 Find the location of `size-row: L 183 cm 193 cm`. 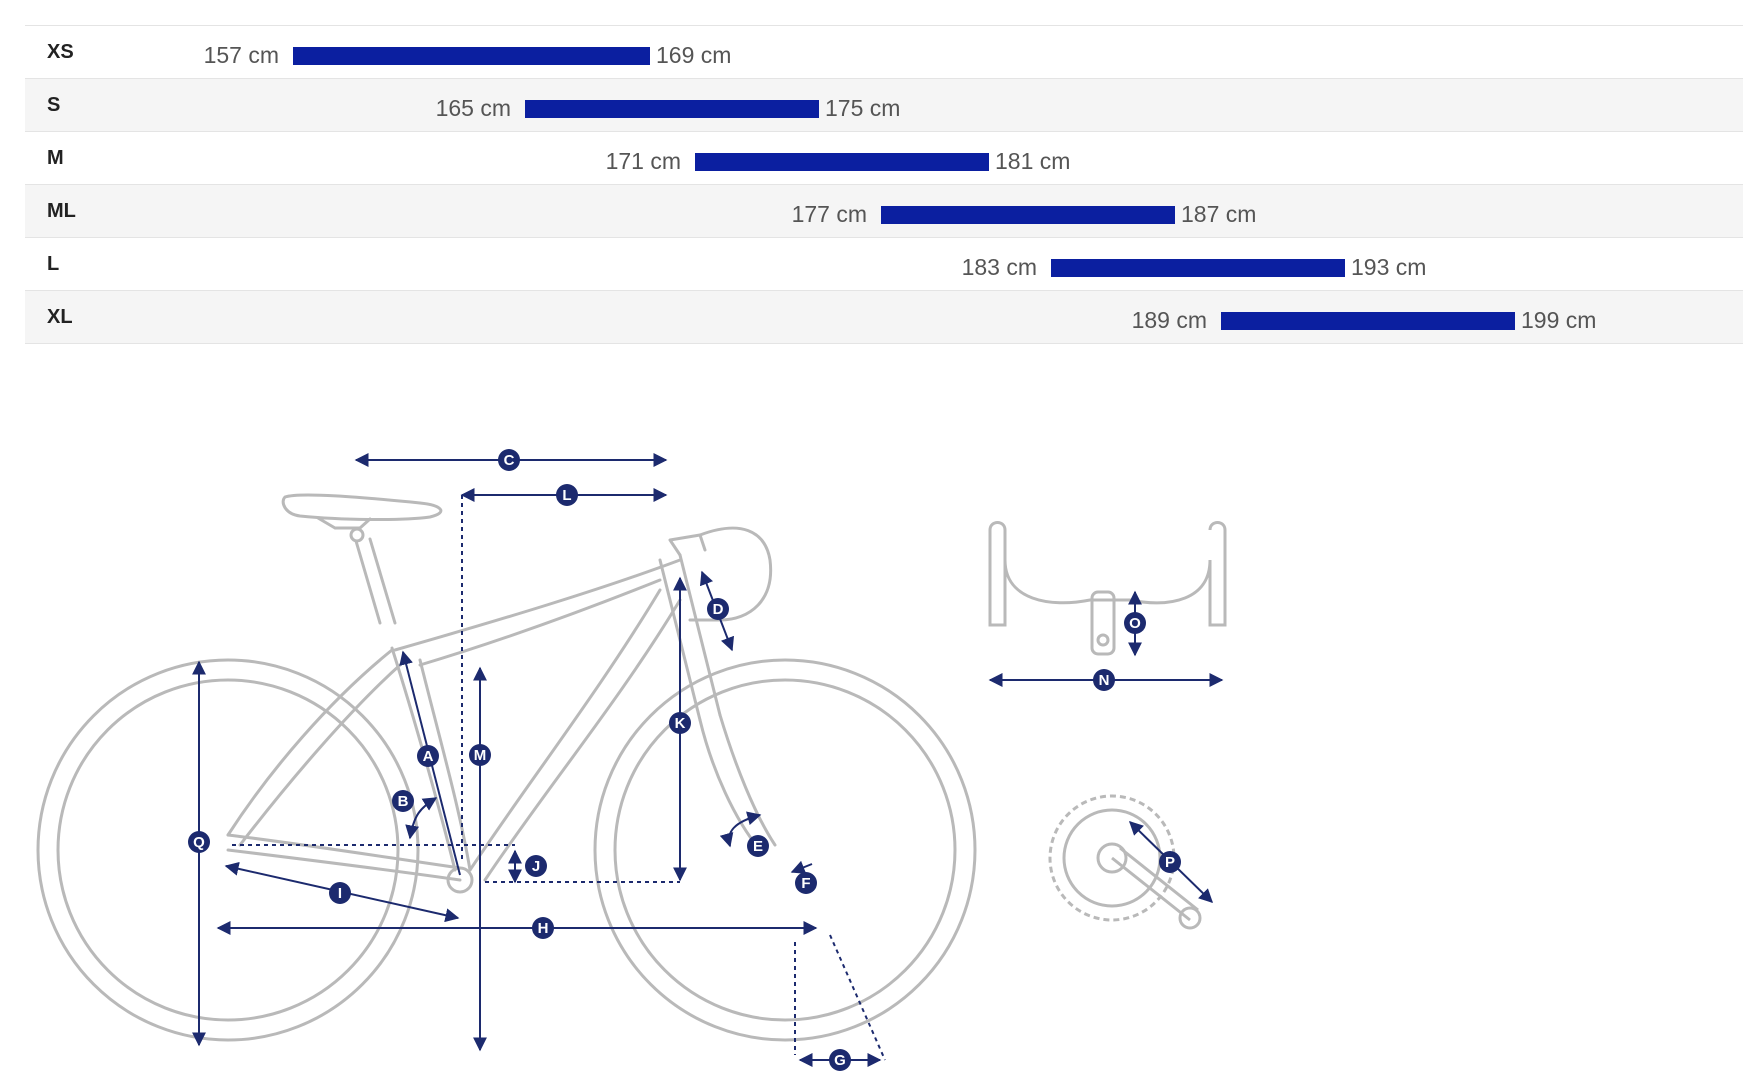

size-row: L 183 cm 193 cm is located at coordinates (884, 264).